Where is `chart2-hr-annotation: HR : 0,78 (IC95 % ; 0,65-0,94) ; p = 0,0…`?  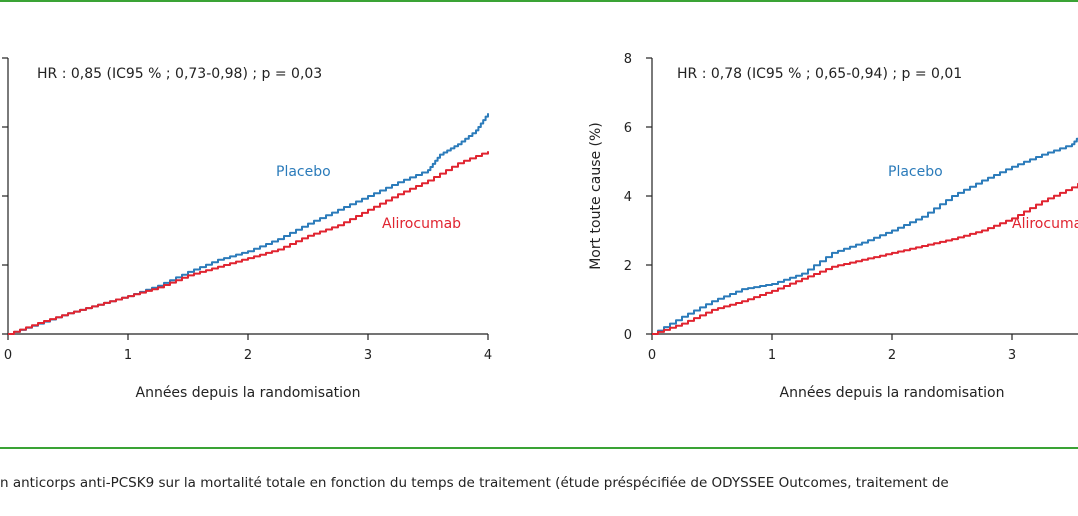
chart2-hr-annotation: HR : 0,78 (IC95 % ; 0,65-0,94) ; p = 0,0… is located at coordinates (819, 74).